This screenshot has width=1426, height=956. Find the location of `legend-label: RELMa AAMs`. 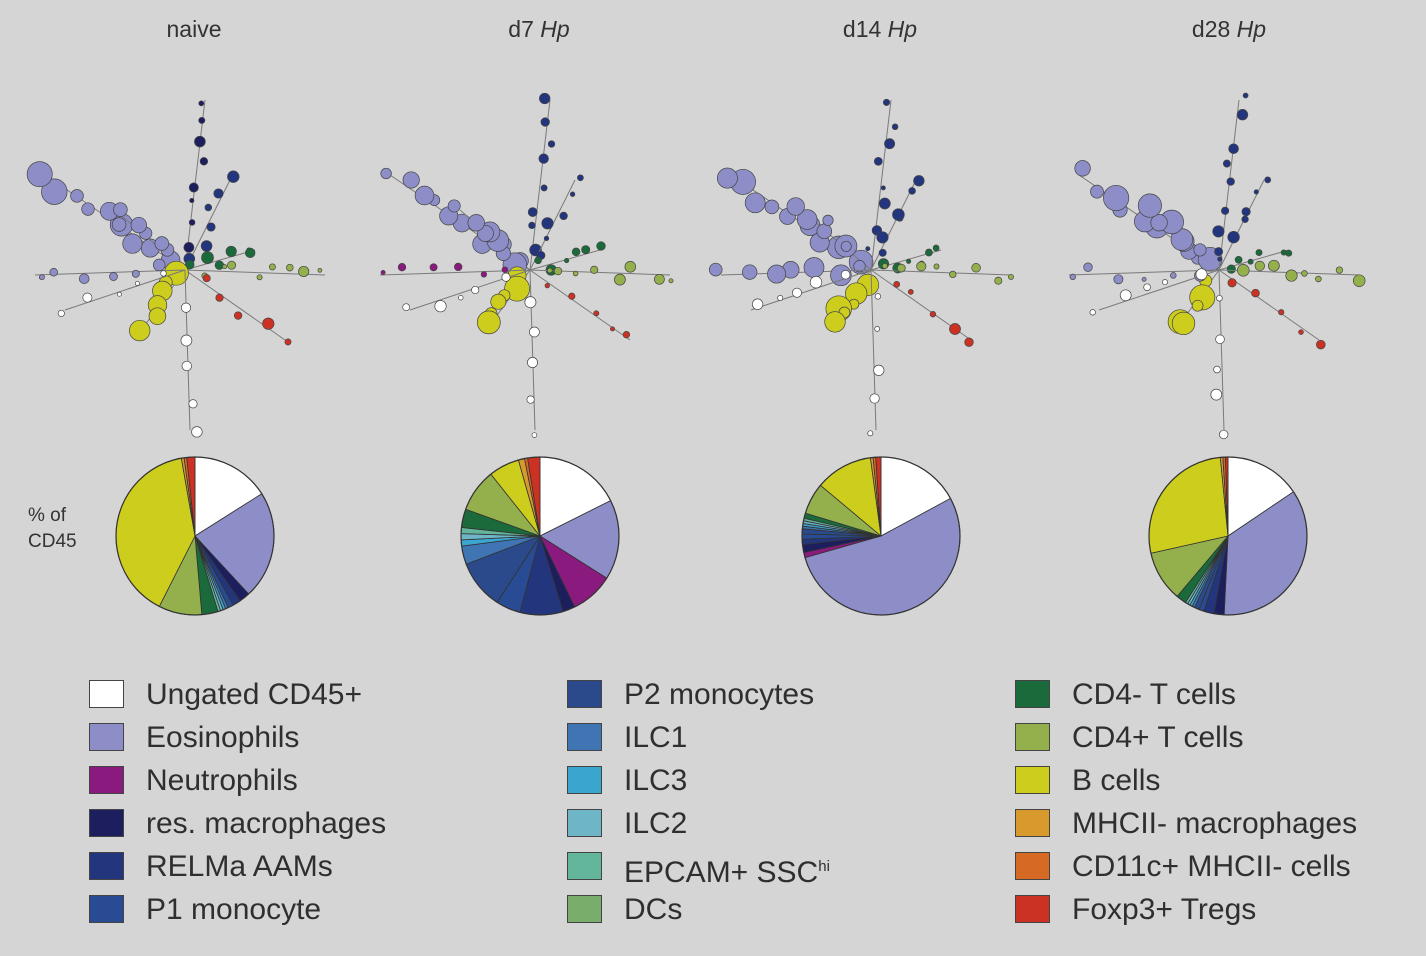

legend-label: RELMa AAMs is located at coordinates (239, 866).